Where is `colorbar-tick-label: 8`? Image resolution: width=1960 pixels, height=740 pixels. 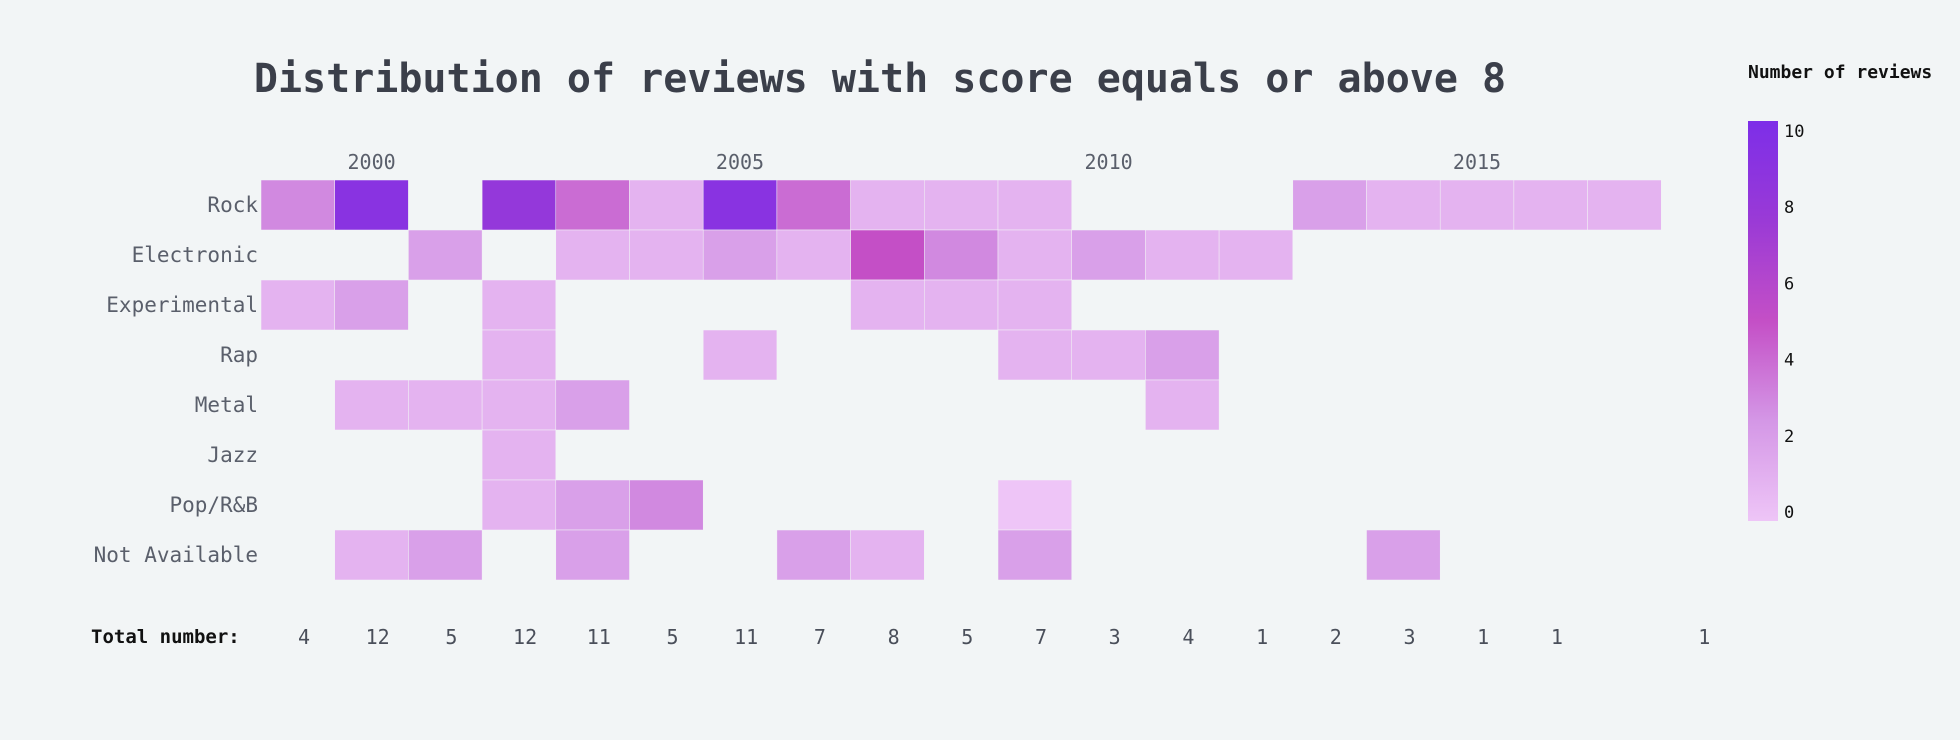
colorbar-tick-label: 8 is located at coordinates (1789, 208).